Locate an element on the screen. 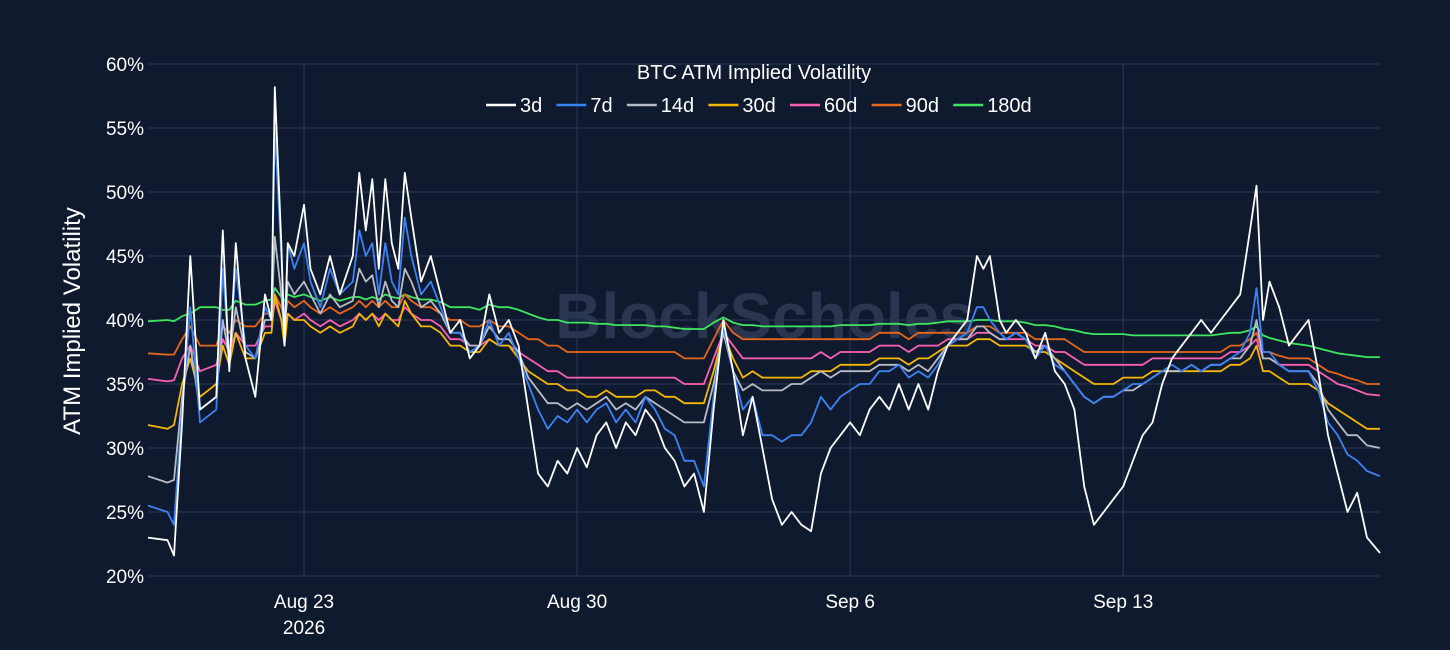  legend-item-7d: 7d is located at coordinates (584, 106).